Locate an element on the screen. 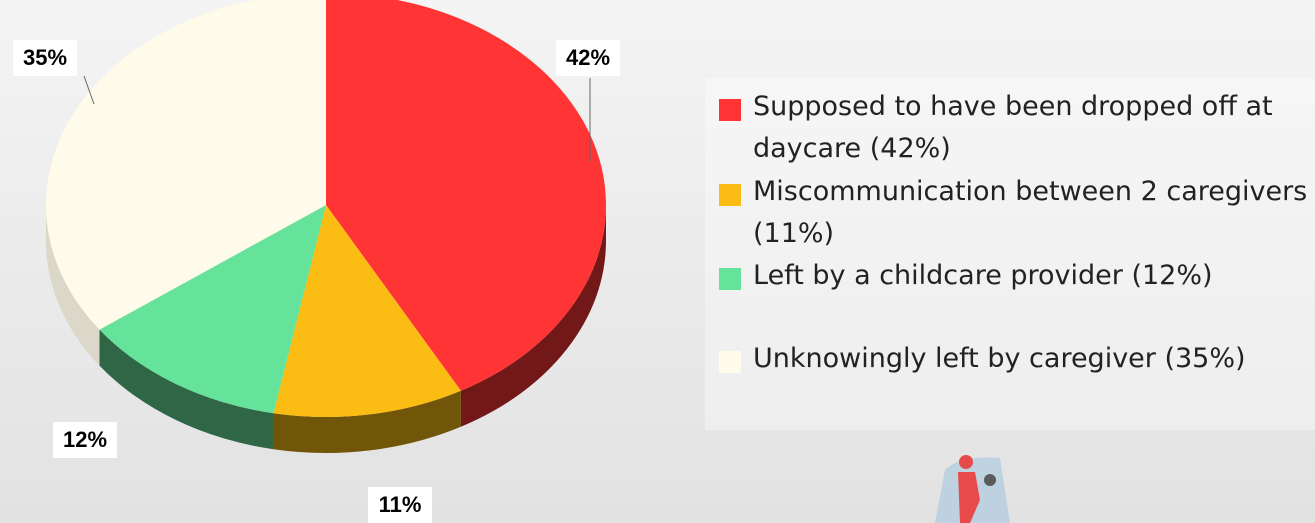  data-label: 42% is located at coordinates (588, 57).